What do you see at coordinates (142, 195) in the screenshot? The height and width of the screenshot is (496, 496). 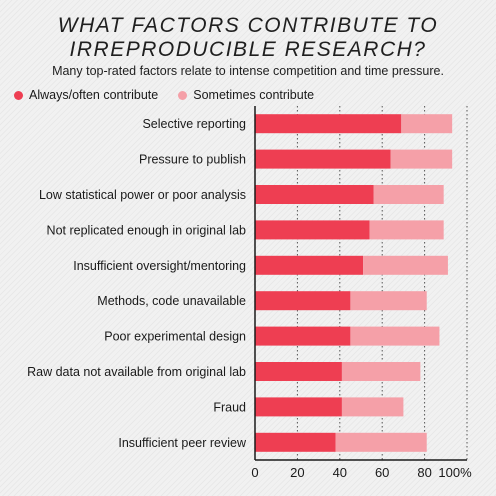 I see `category-label-2: Low statistical power or poor analysis` at bounding box center [142, 195].